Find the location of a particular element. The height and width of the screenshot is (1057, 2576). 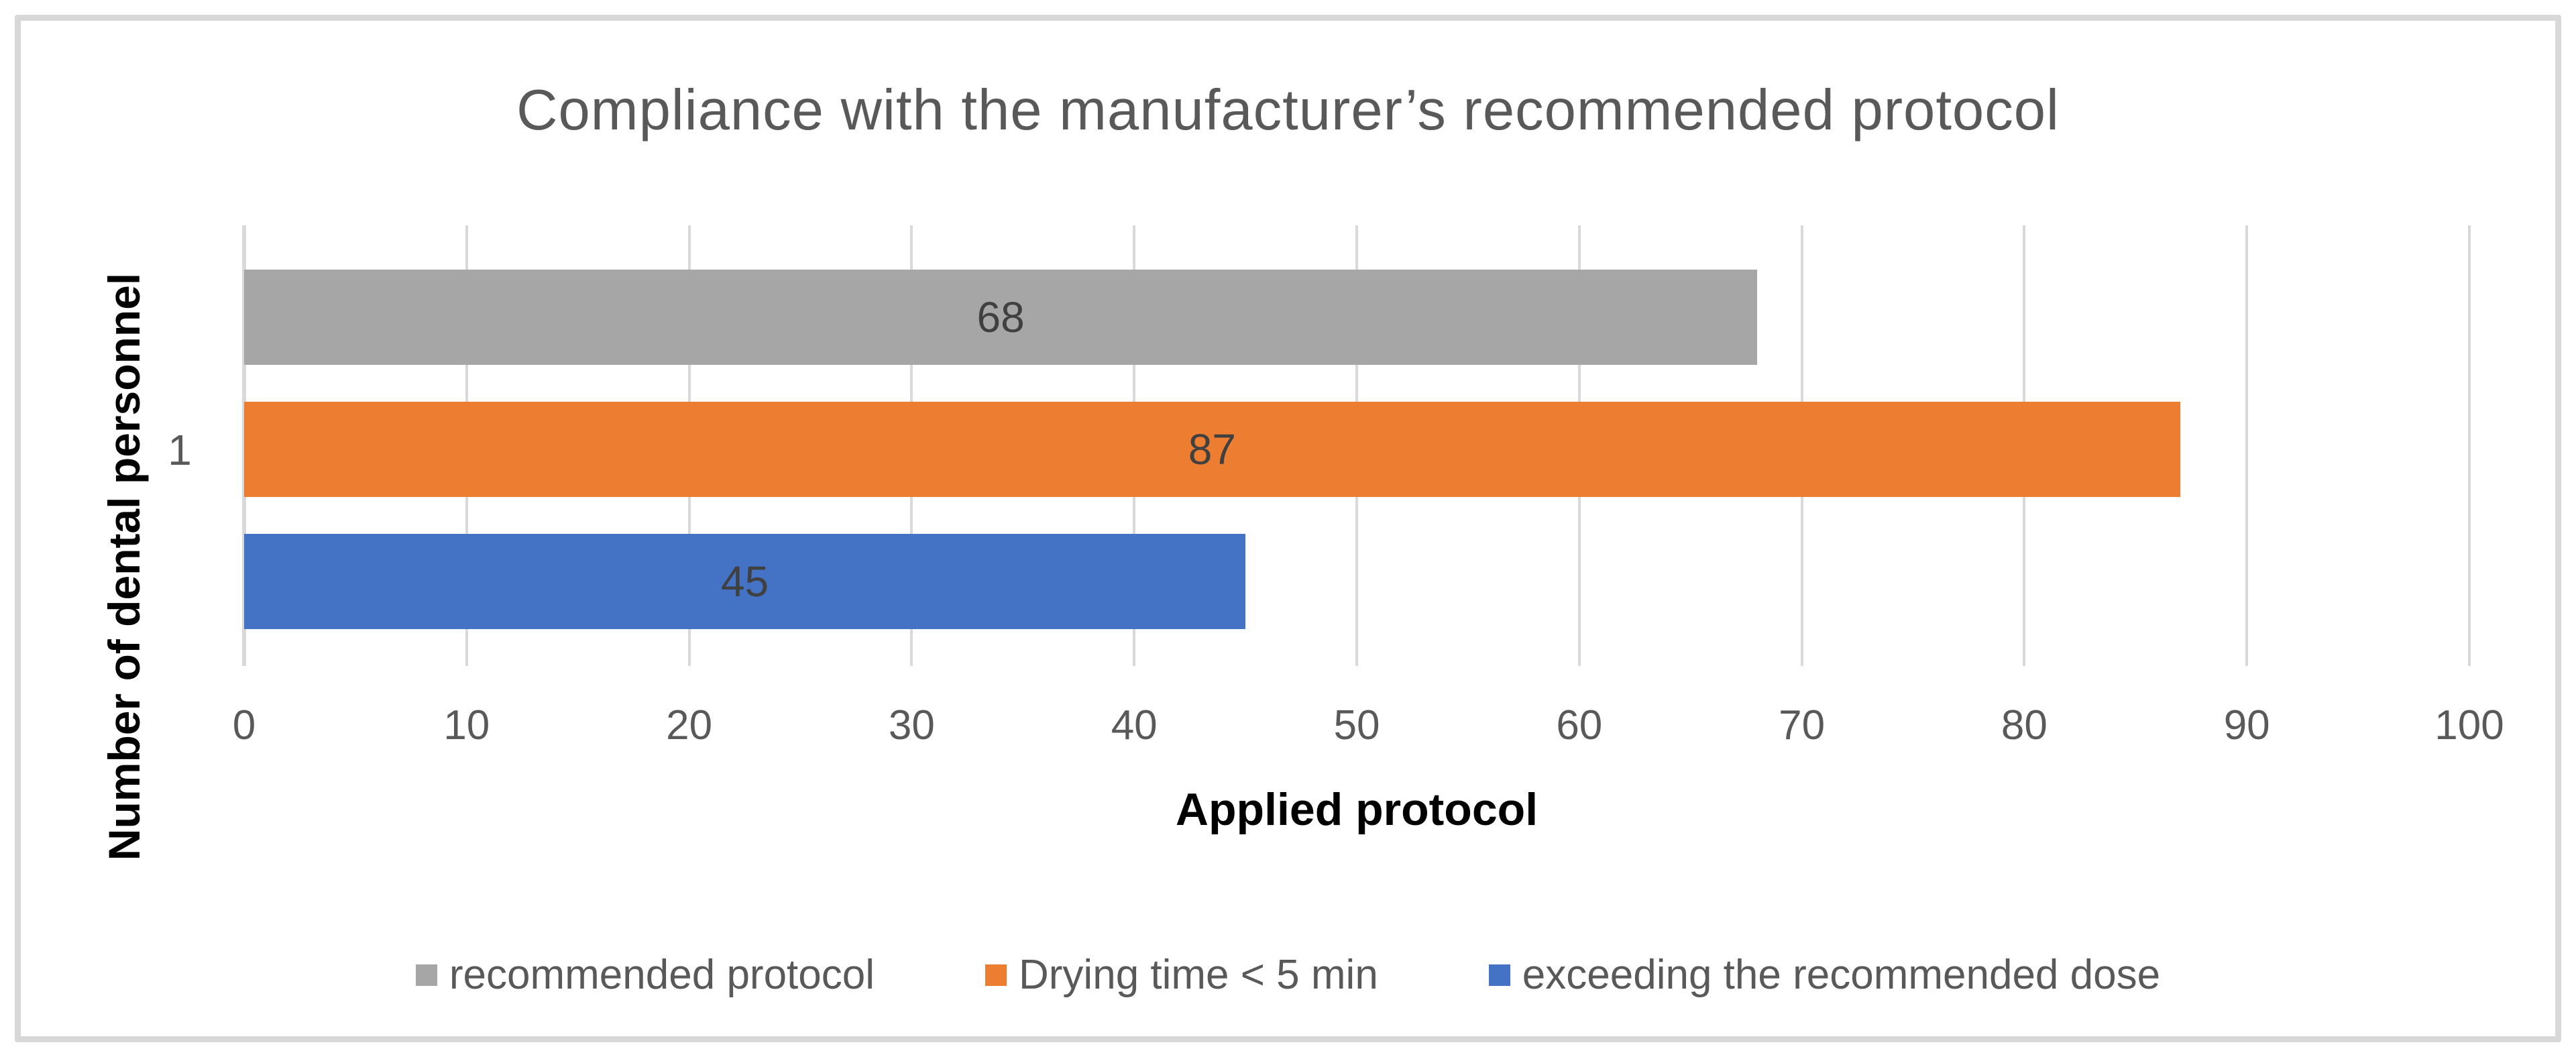

x-tick-label-60: 60 is located at coordinates (1579, 725).